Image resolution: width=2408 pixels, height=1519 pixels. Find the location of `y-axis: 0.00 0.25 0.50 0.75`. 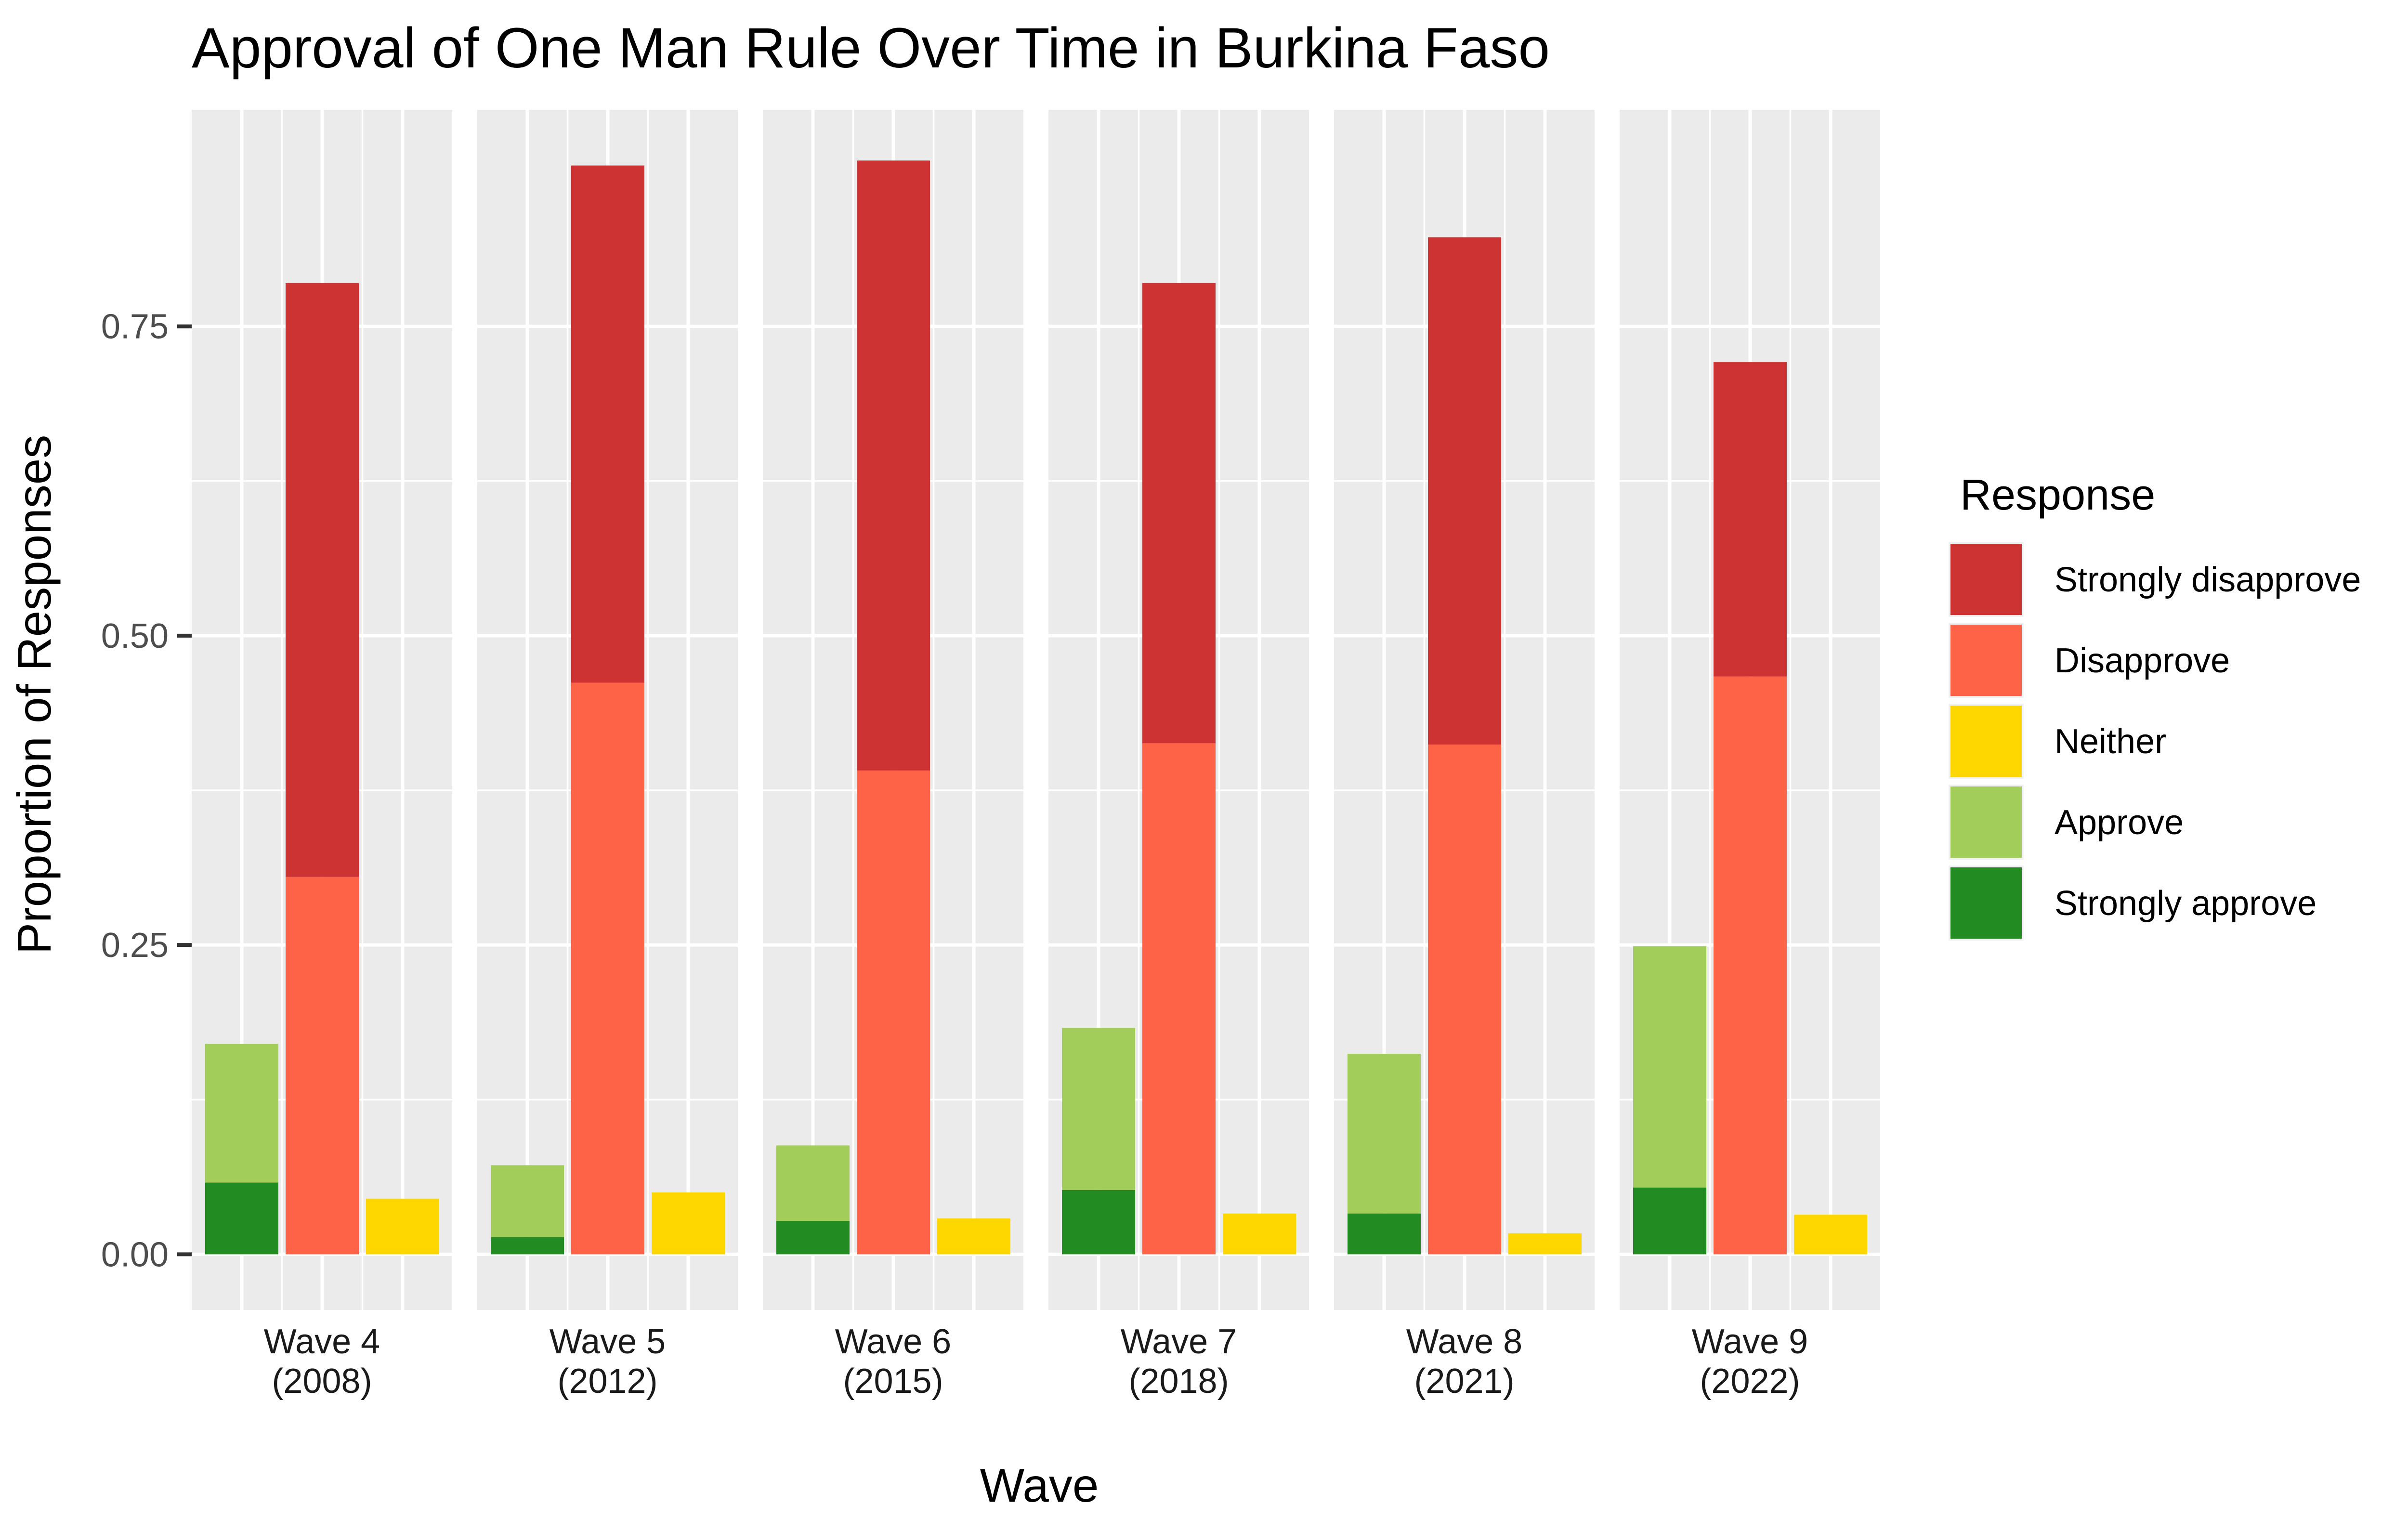

y-axis: 0.00 0.25 0.50 0.75 is located at coordinates (146, 791).